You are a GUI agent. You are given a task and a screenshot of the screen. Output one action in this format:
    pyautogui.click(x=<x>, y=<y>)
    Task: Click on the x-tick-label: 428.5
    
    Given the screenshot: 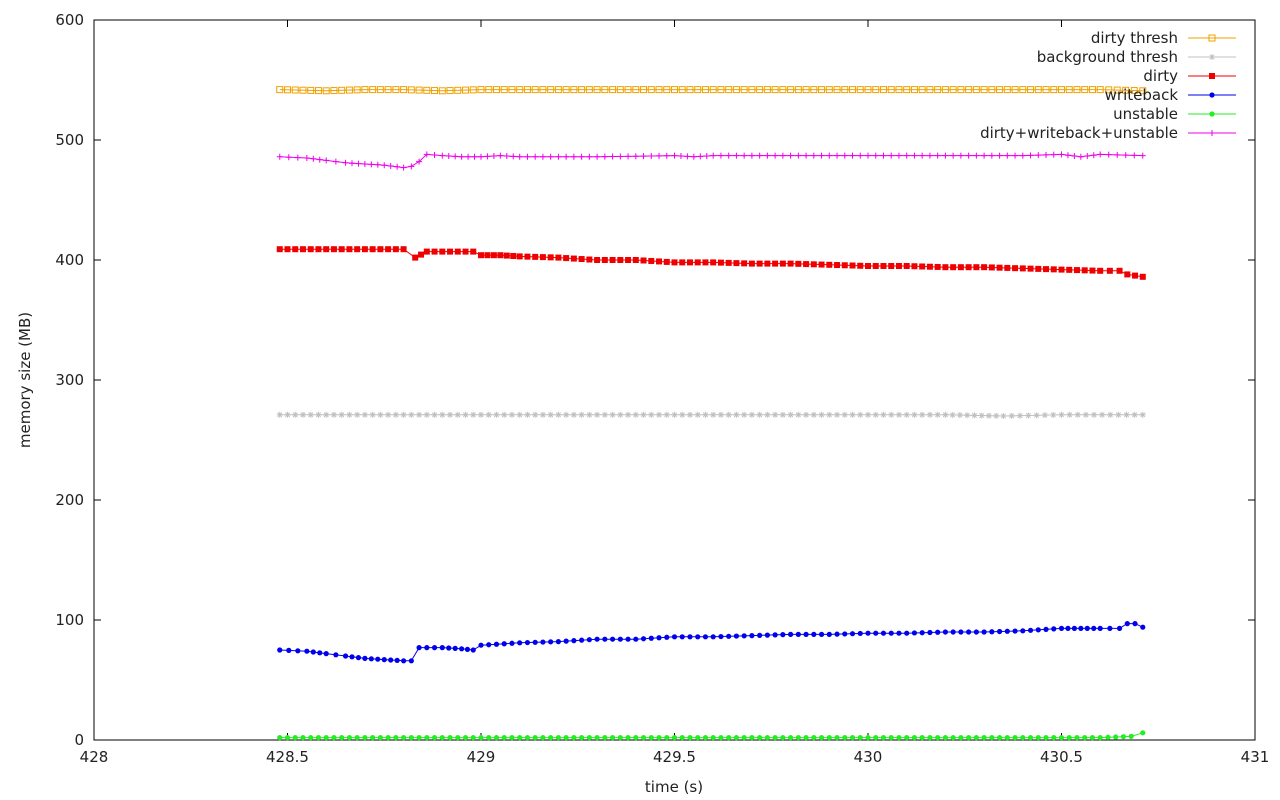 What is the action you would take?
    pyautogui.click(x=287, y=757)
    